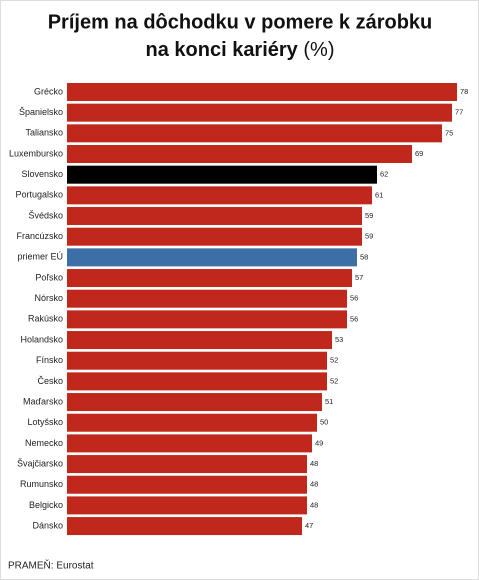 This screenshot has width=479, height=580. What do you see at coordinates (319, 442) in the screenshot?
I see `value-label: 49` at bounding box center [319, 442].